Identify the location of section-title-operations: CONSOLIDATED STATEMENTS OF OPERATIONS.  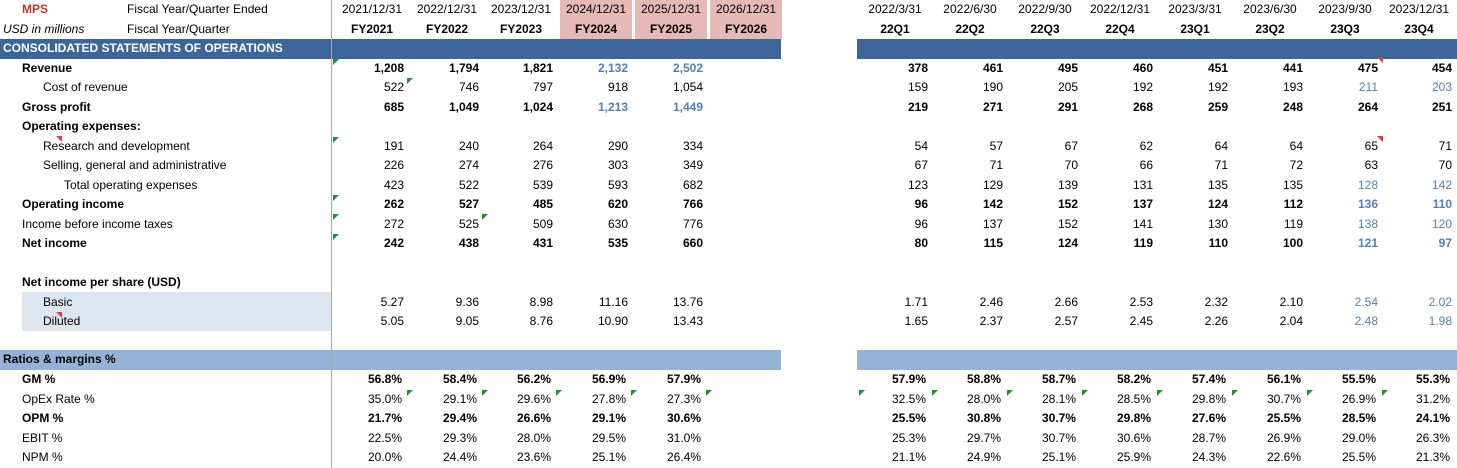
(143, 48).